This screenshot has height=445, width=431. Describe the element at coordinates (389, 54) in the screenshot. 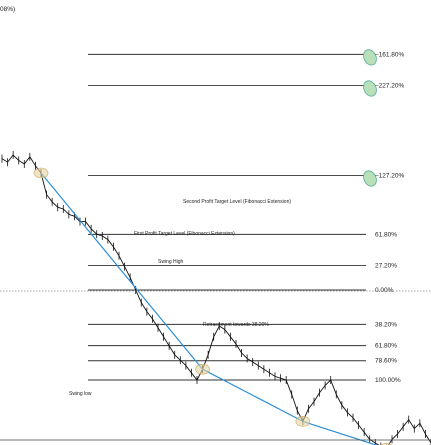

I see `fib-level-label-0: –161.80%` at that location.